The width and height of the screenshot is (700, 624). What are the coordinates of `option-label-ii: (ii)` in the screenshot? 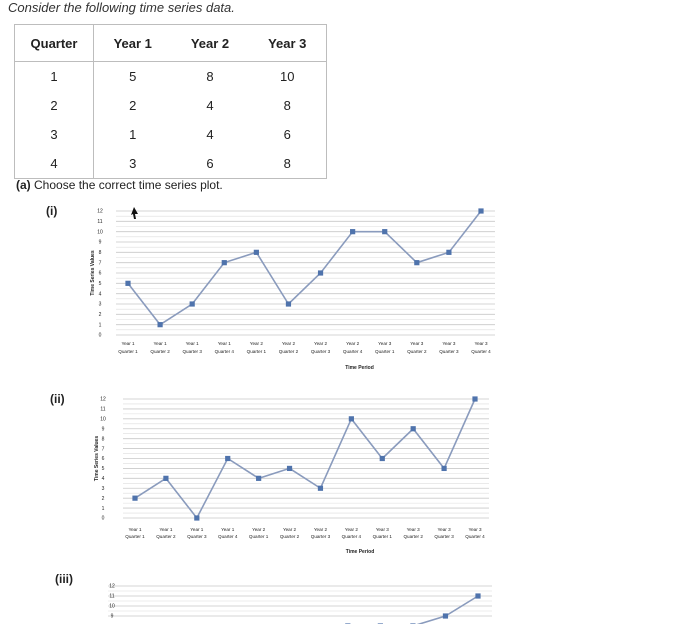 It's located at (57, 399).